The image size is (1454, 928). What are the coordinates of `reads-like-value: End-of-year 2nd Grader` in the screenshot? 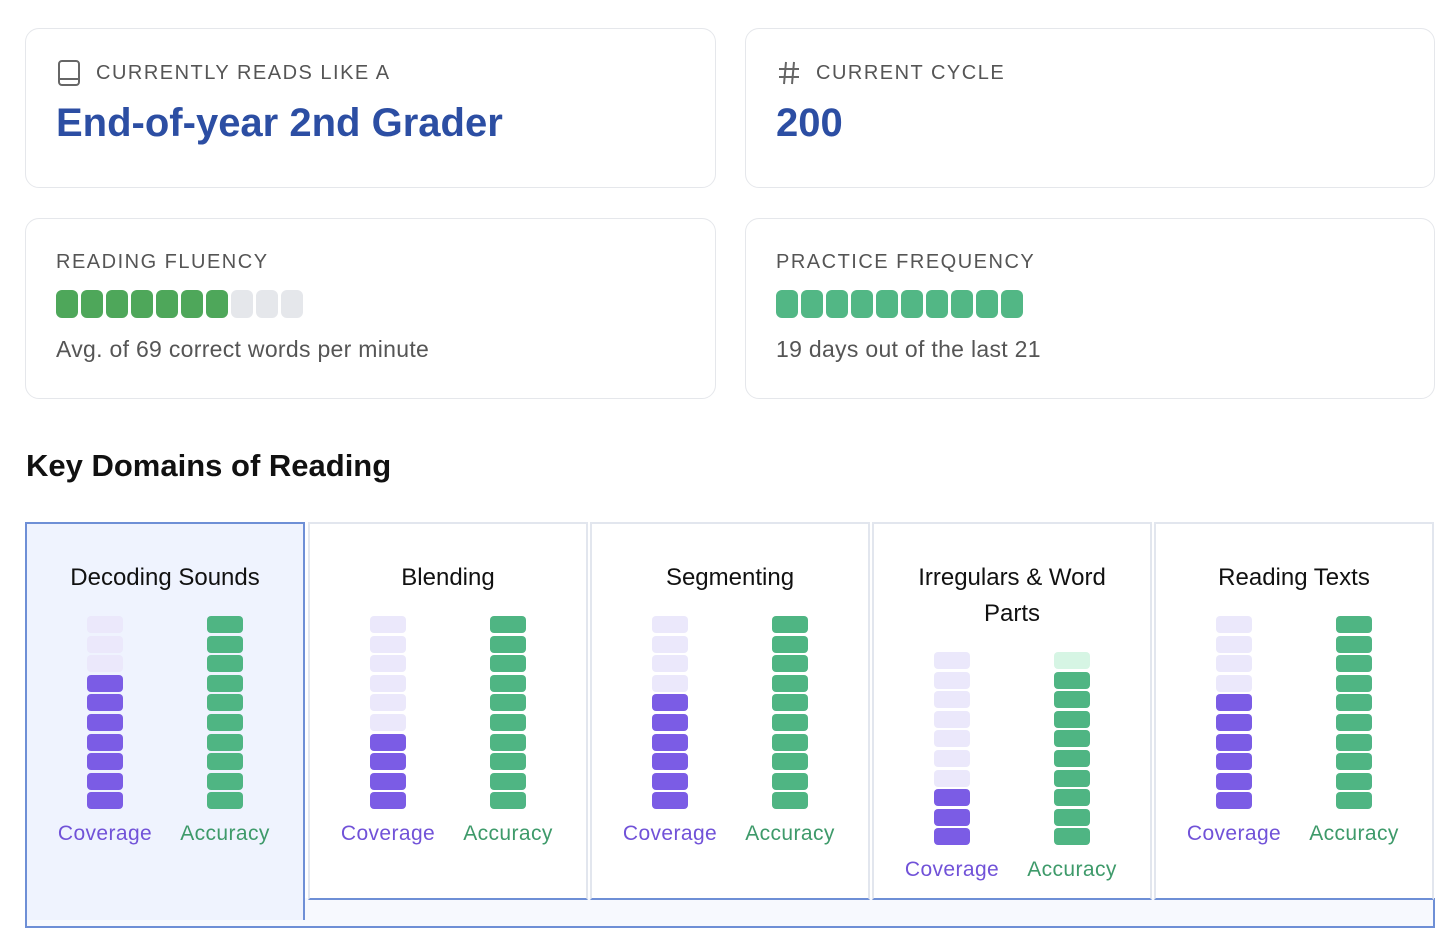 It's located at (279, 123).